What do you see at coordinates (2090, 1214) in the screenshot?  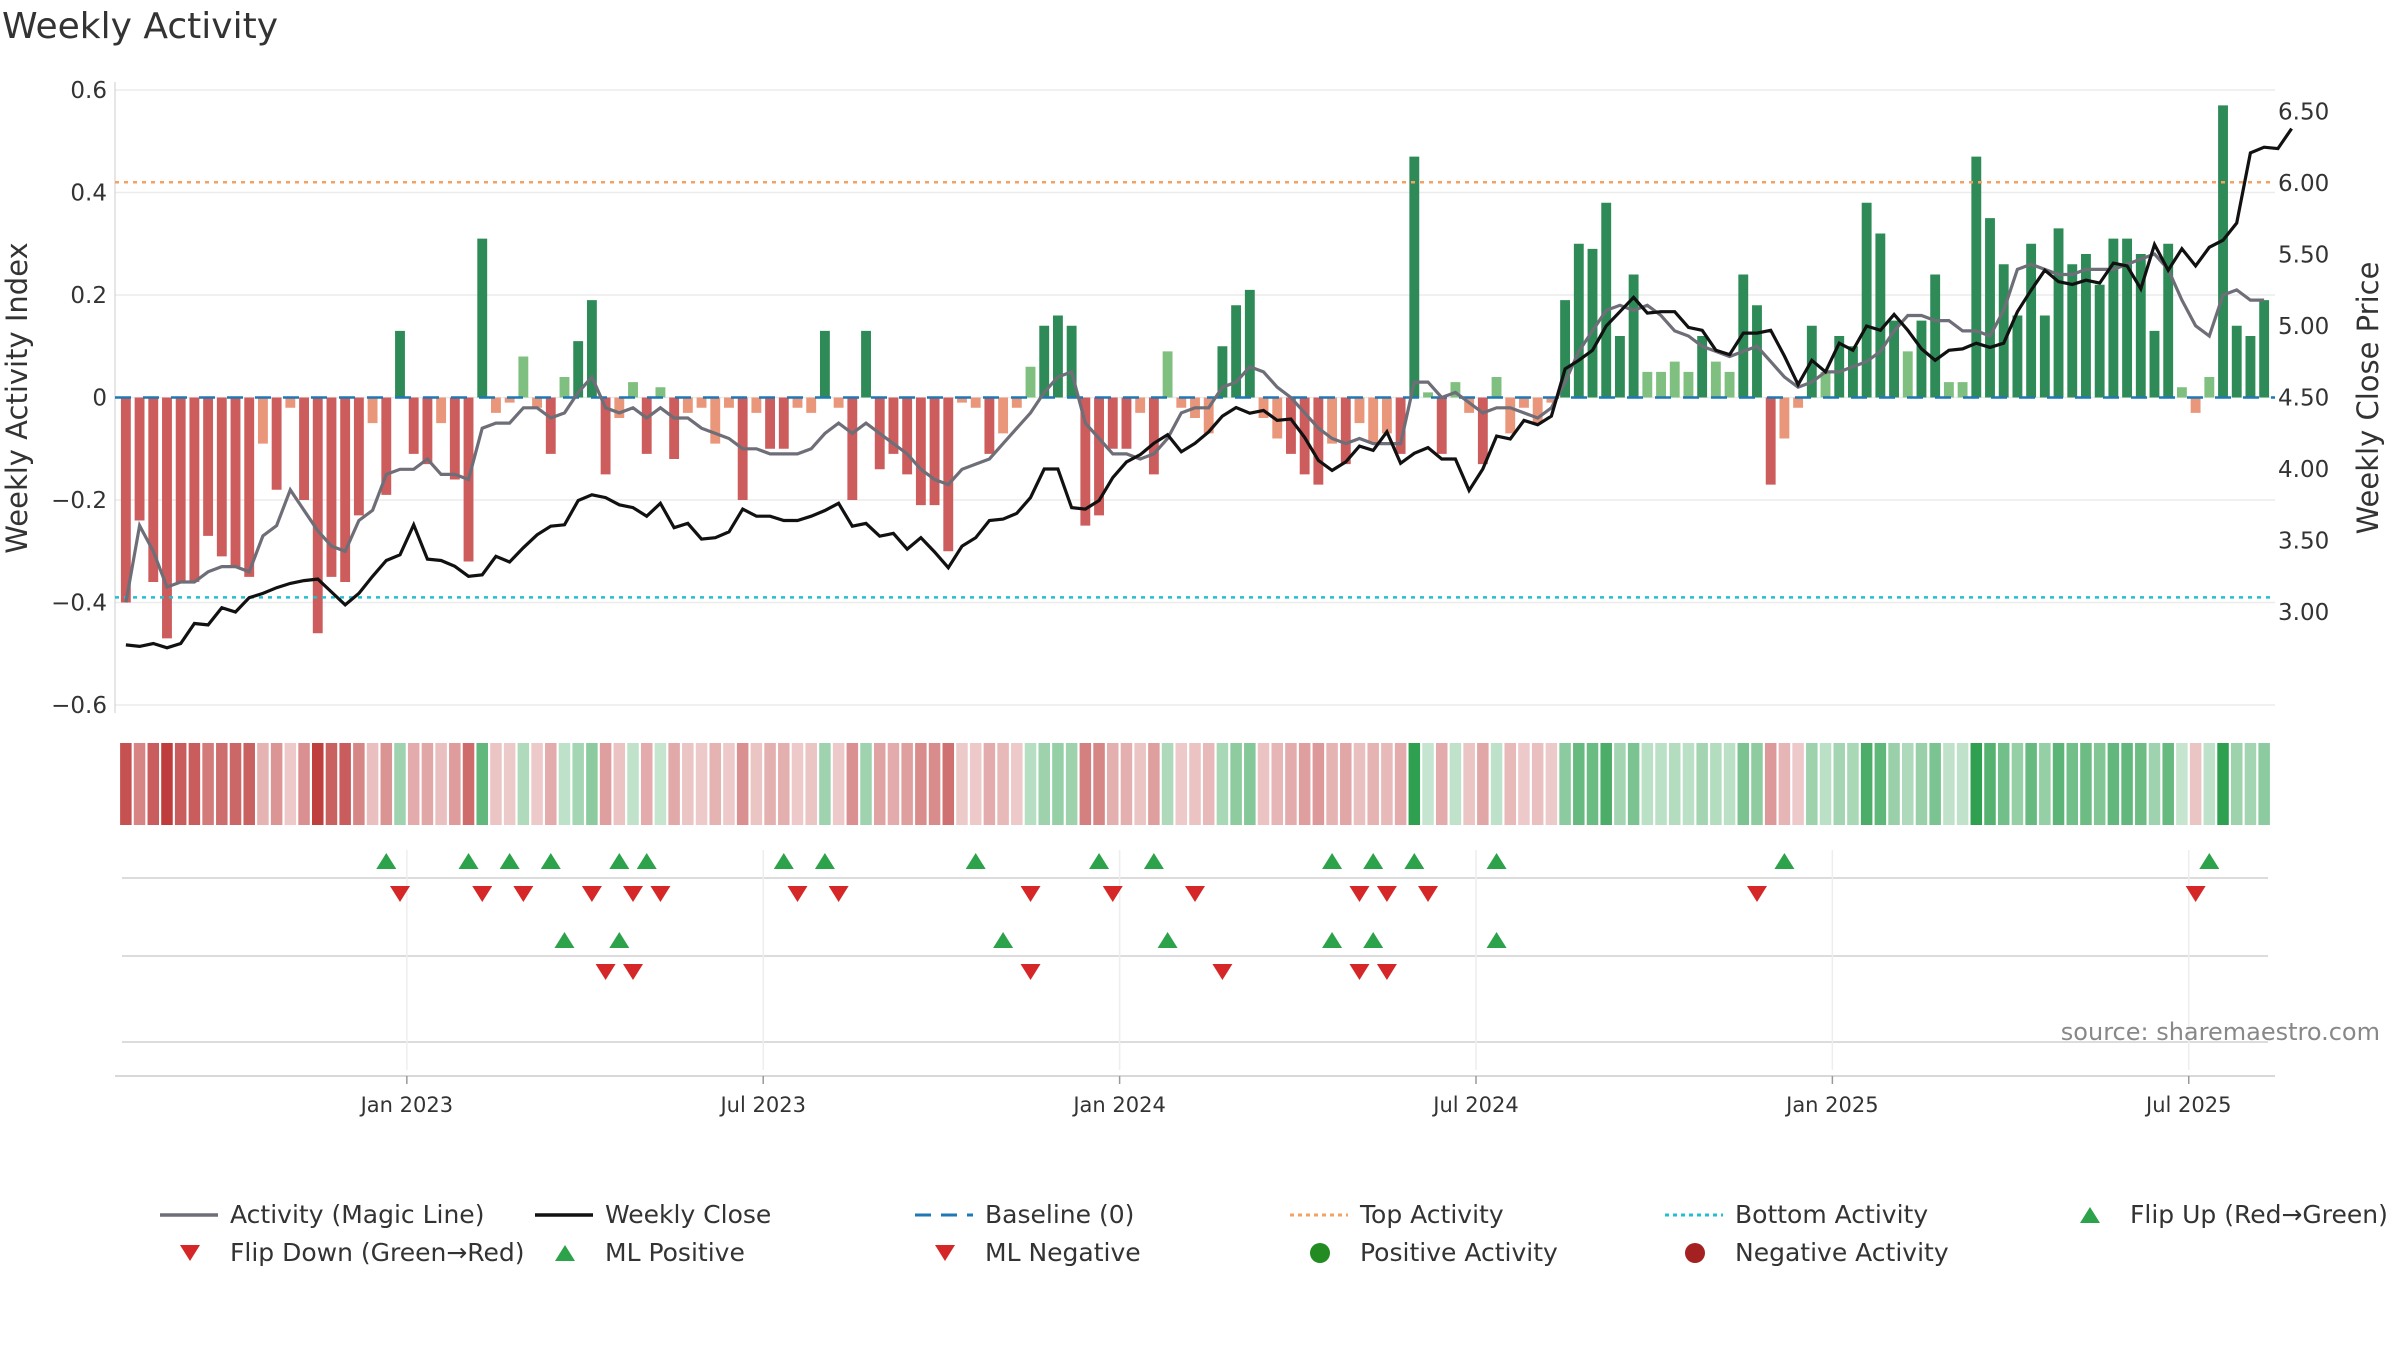 I see `triangle-up-icon` at bounding box center [2090, 1214].